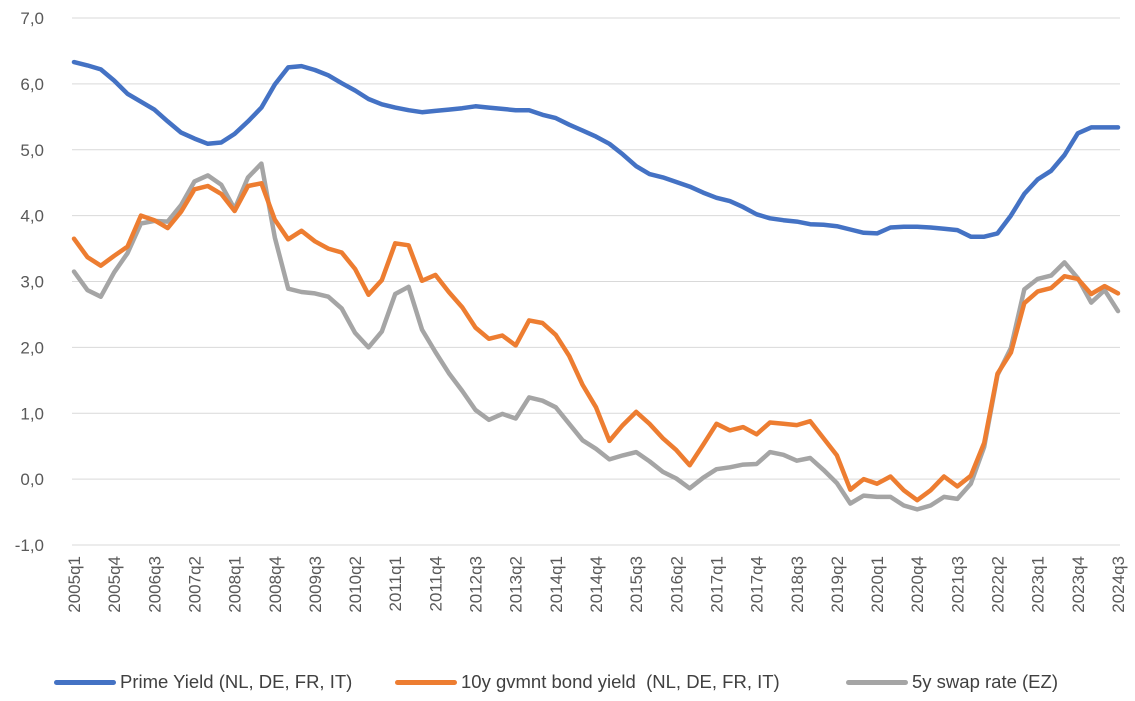 The width and height of the screenshot is (1135, 701). Describe the element at coordinates (757, 584) in the screenshot. I see `x-tick-label: 2017q4` at that location.